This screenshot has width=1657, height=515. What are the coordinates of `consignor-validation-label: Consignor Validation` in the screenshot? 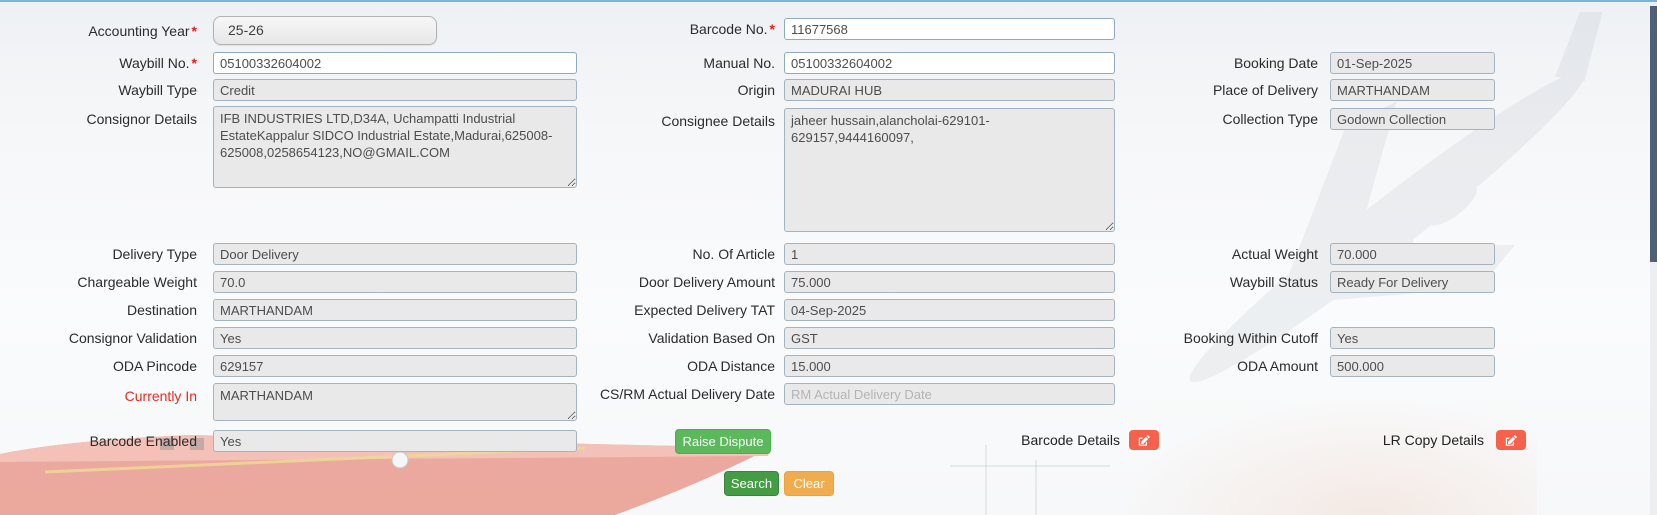 It's located at (132, 338).